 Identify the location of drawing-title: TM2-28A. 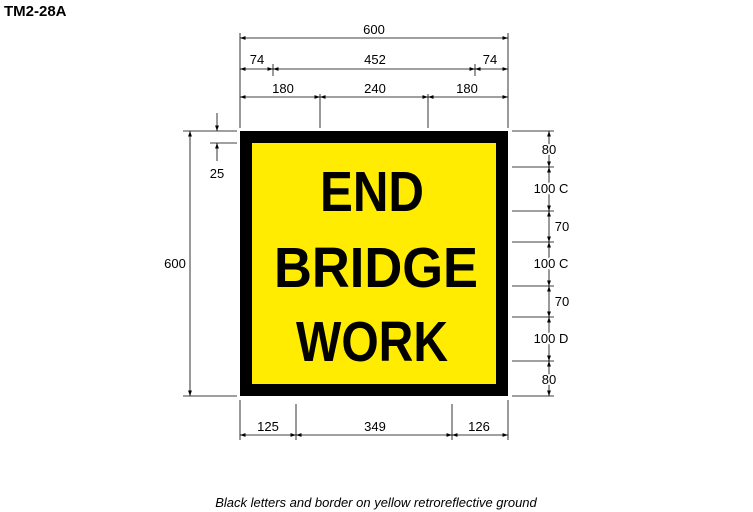
(35, 11).